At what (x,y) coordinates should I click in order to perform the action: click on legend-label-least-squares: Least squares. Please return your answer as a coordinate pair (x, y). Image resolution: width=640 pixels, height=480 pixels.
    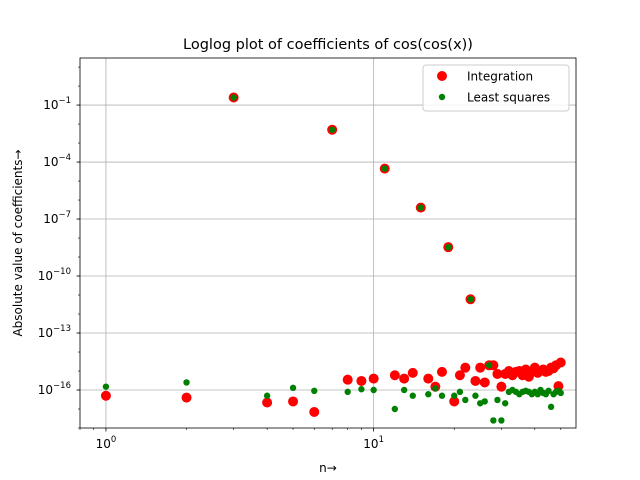
    Looking at the image, I should click on (508, 98).